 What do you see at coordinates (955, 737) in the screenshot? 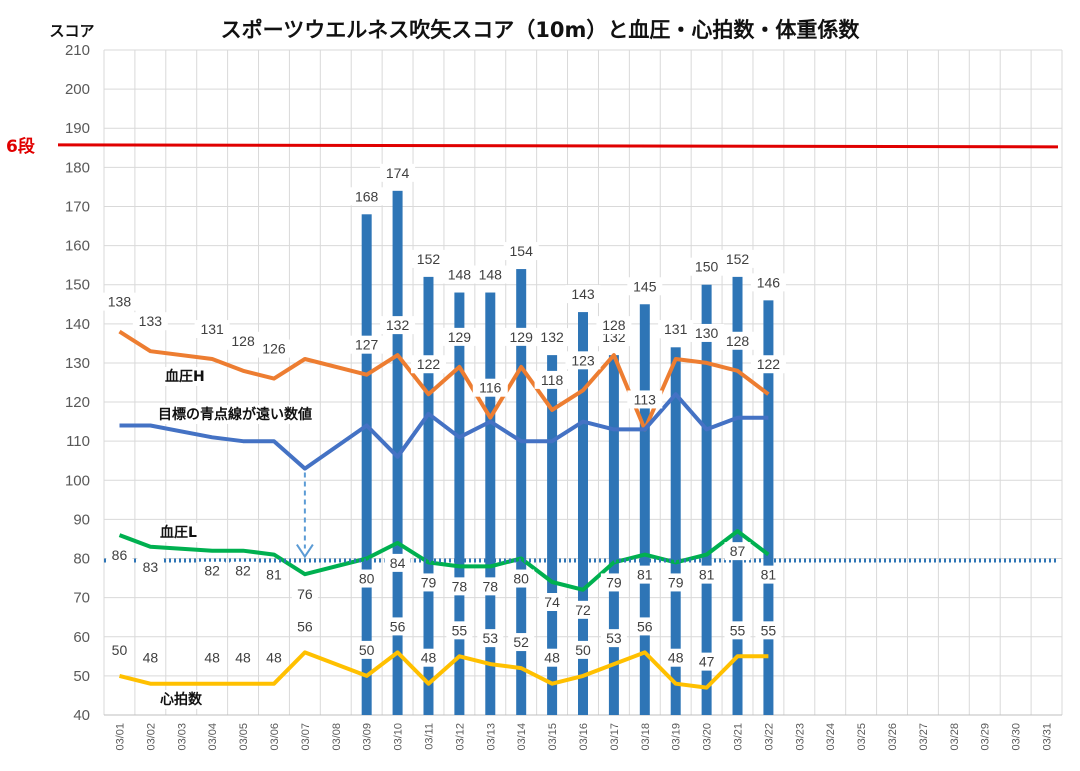
I see `x-tick-label: 03/28` at bounding box center [955, 737].